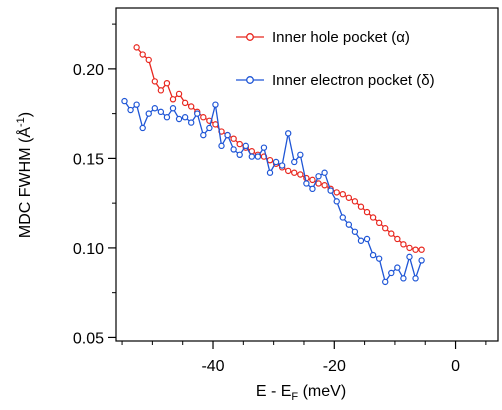  Describe the element at coordinates (212, 366) in the screenshot. I see `x-tick-label: -40` at that location.